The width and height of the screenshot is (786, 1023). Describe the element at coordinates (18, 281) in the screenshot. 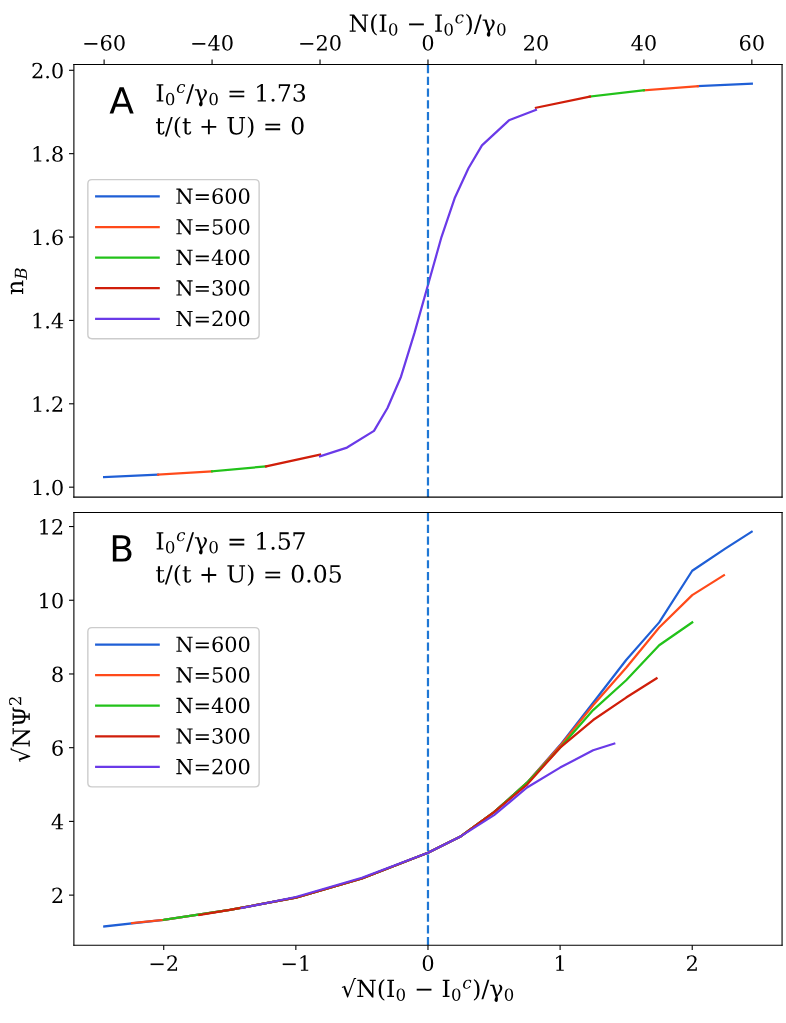

I see `y-axis-title: n$_{B}$` at that location.